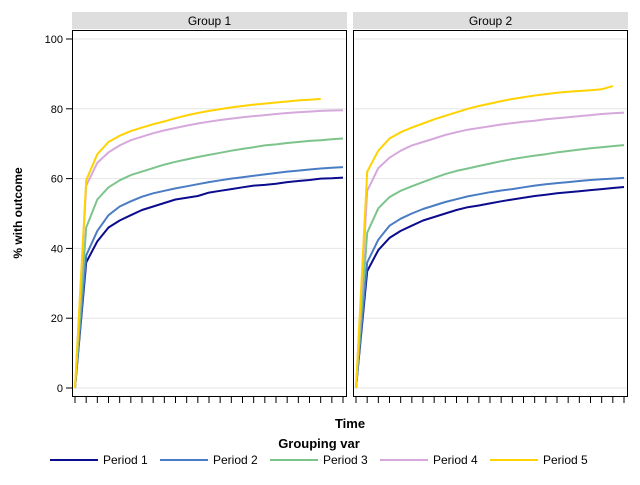 This screenshot has width=640, height=485. What do you see at coordinates (57, 180) in the screenshot?
I see `y-tick-label: 60` at bounding box center [57, 180].